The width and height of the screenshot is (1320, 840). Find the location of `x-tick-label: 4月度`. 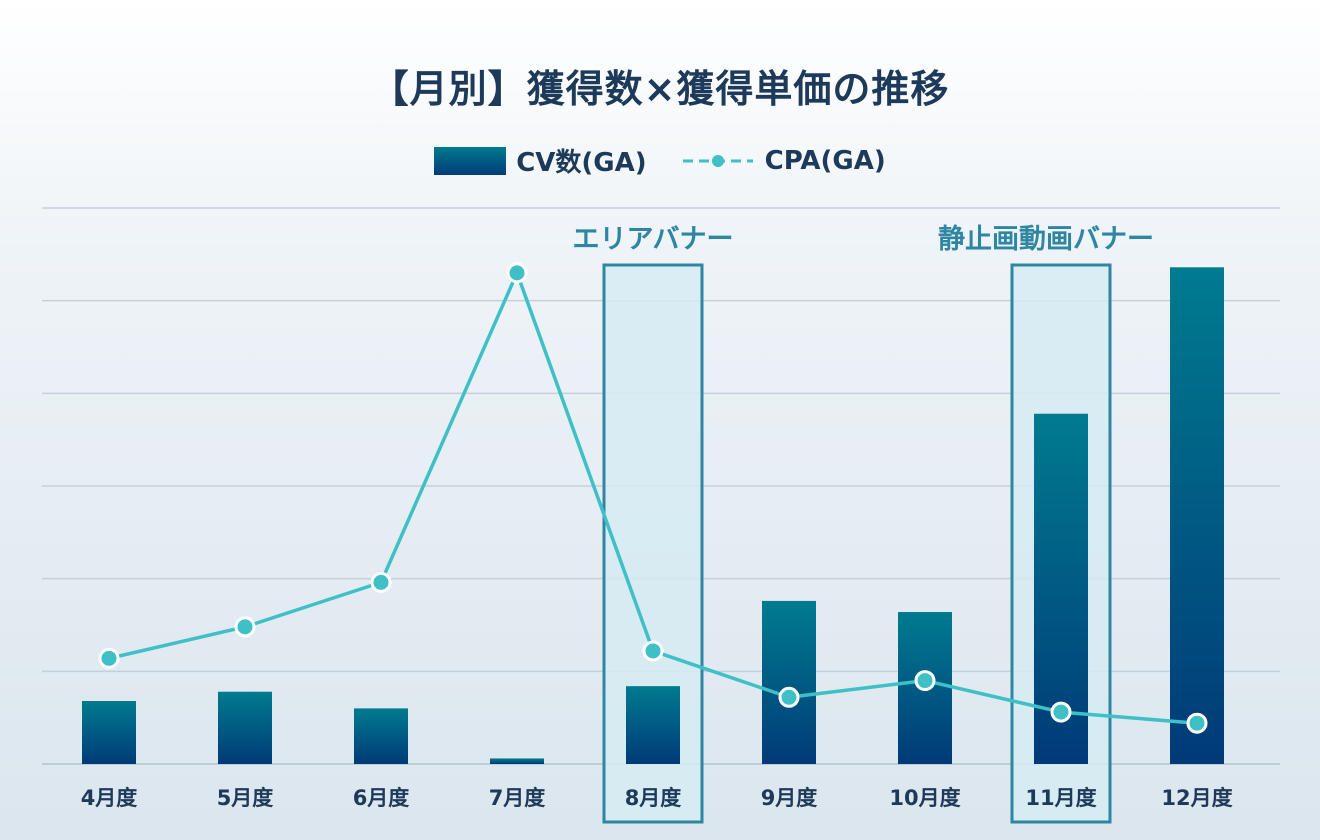

x-tick-label: 4月度 is located at coordinates (109, 798).